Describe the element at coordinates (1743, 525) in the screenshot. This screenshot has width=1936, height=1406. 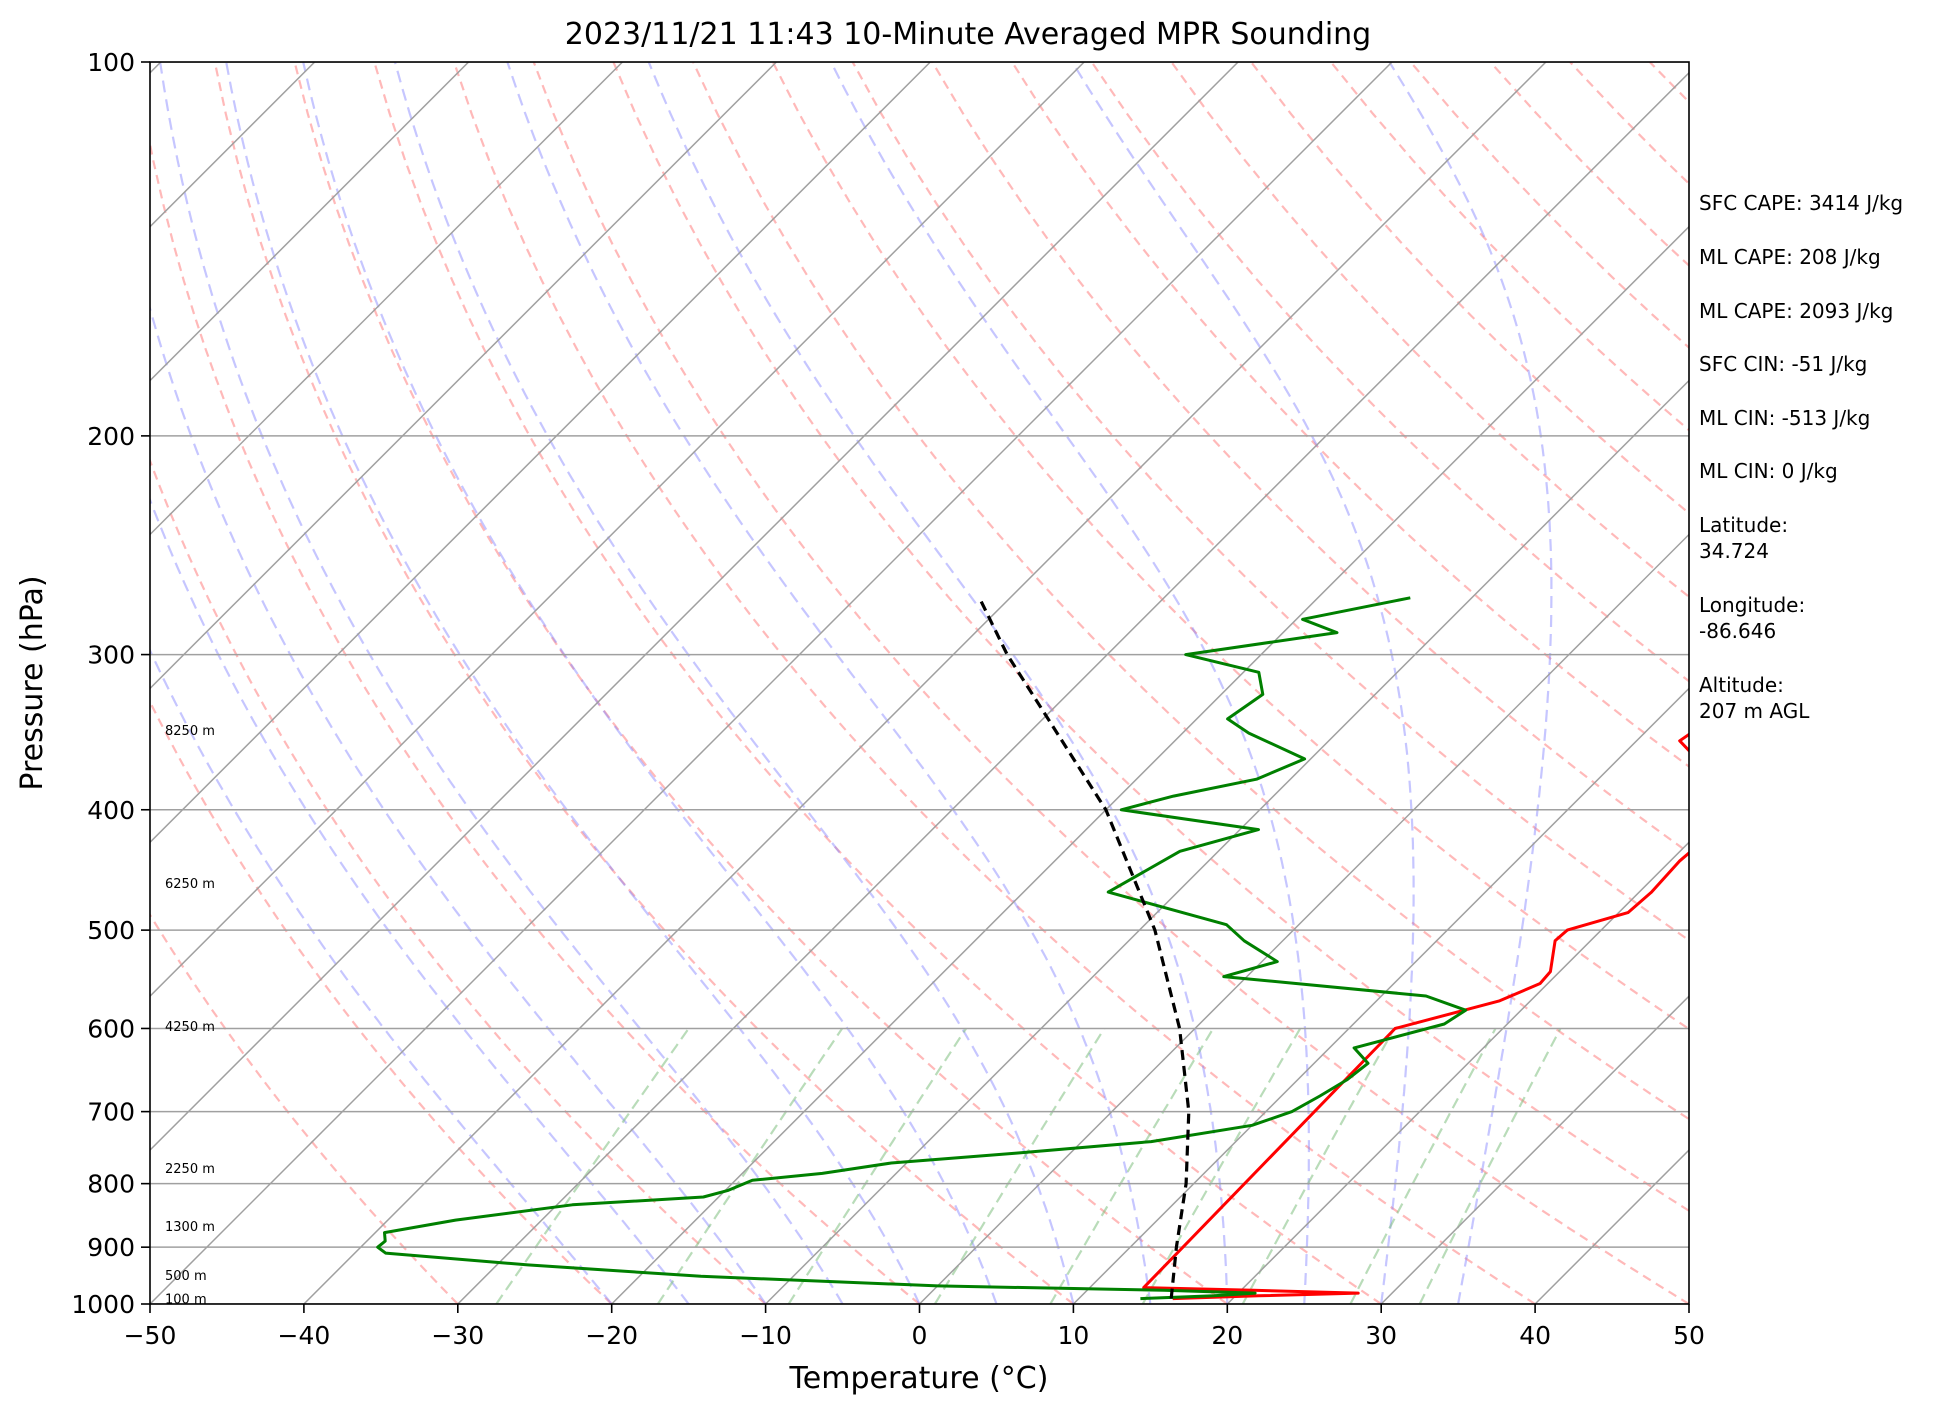
I see `latitude-label: Latitude:` at that location.